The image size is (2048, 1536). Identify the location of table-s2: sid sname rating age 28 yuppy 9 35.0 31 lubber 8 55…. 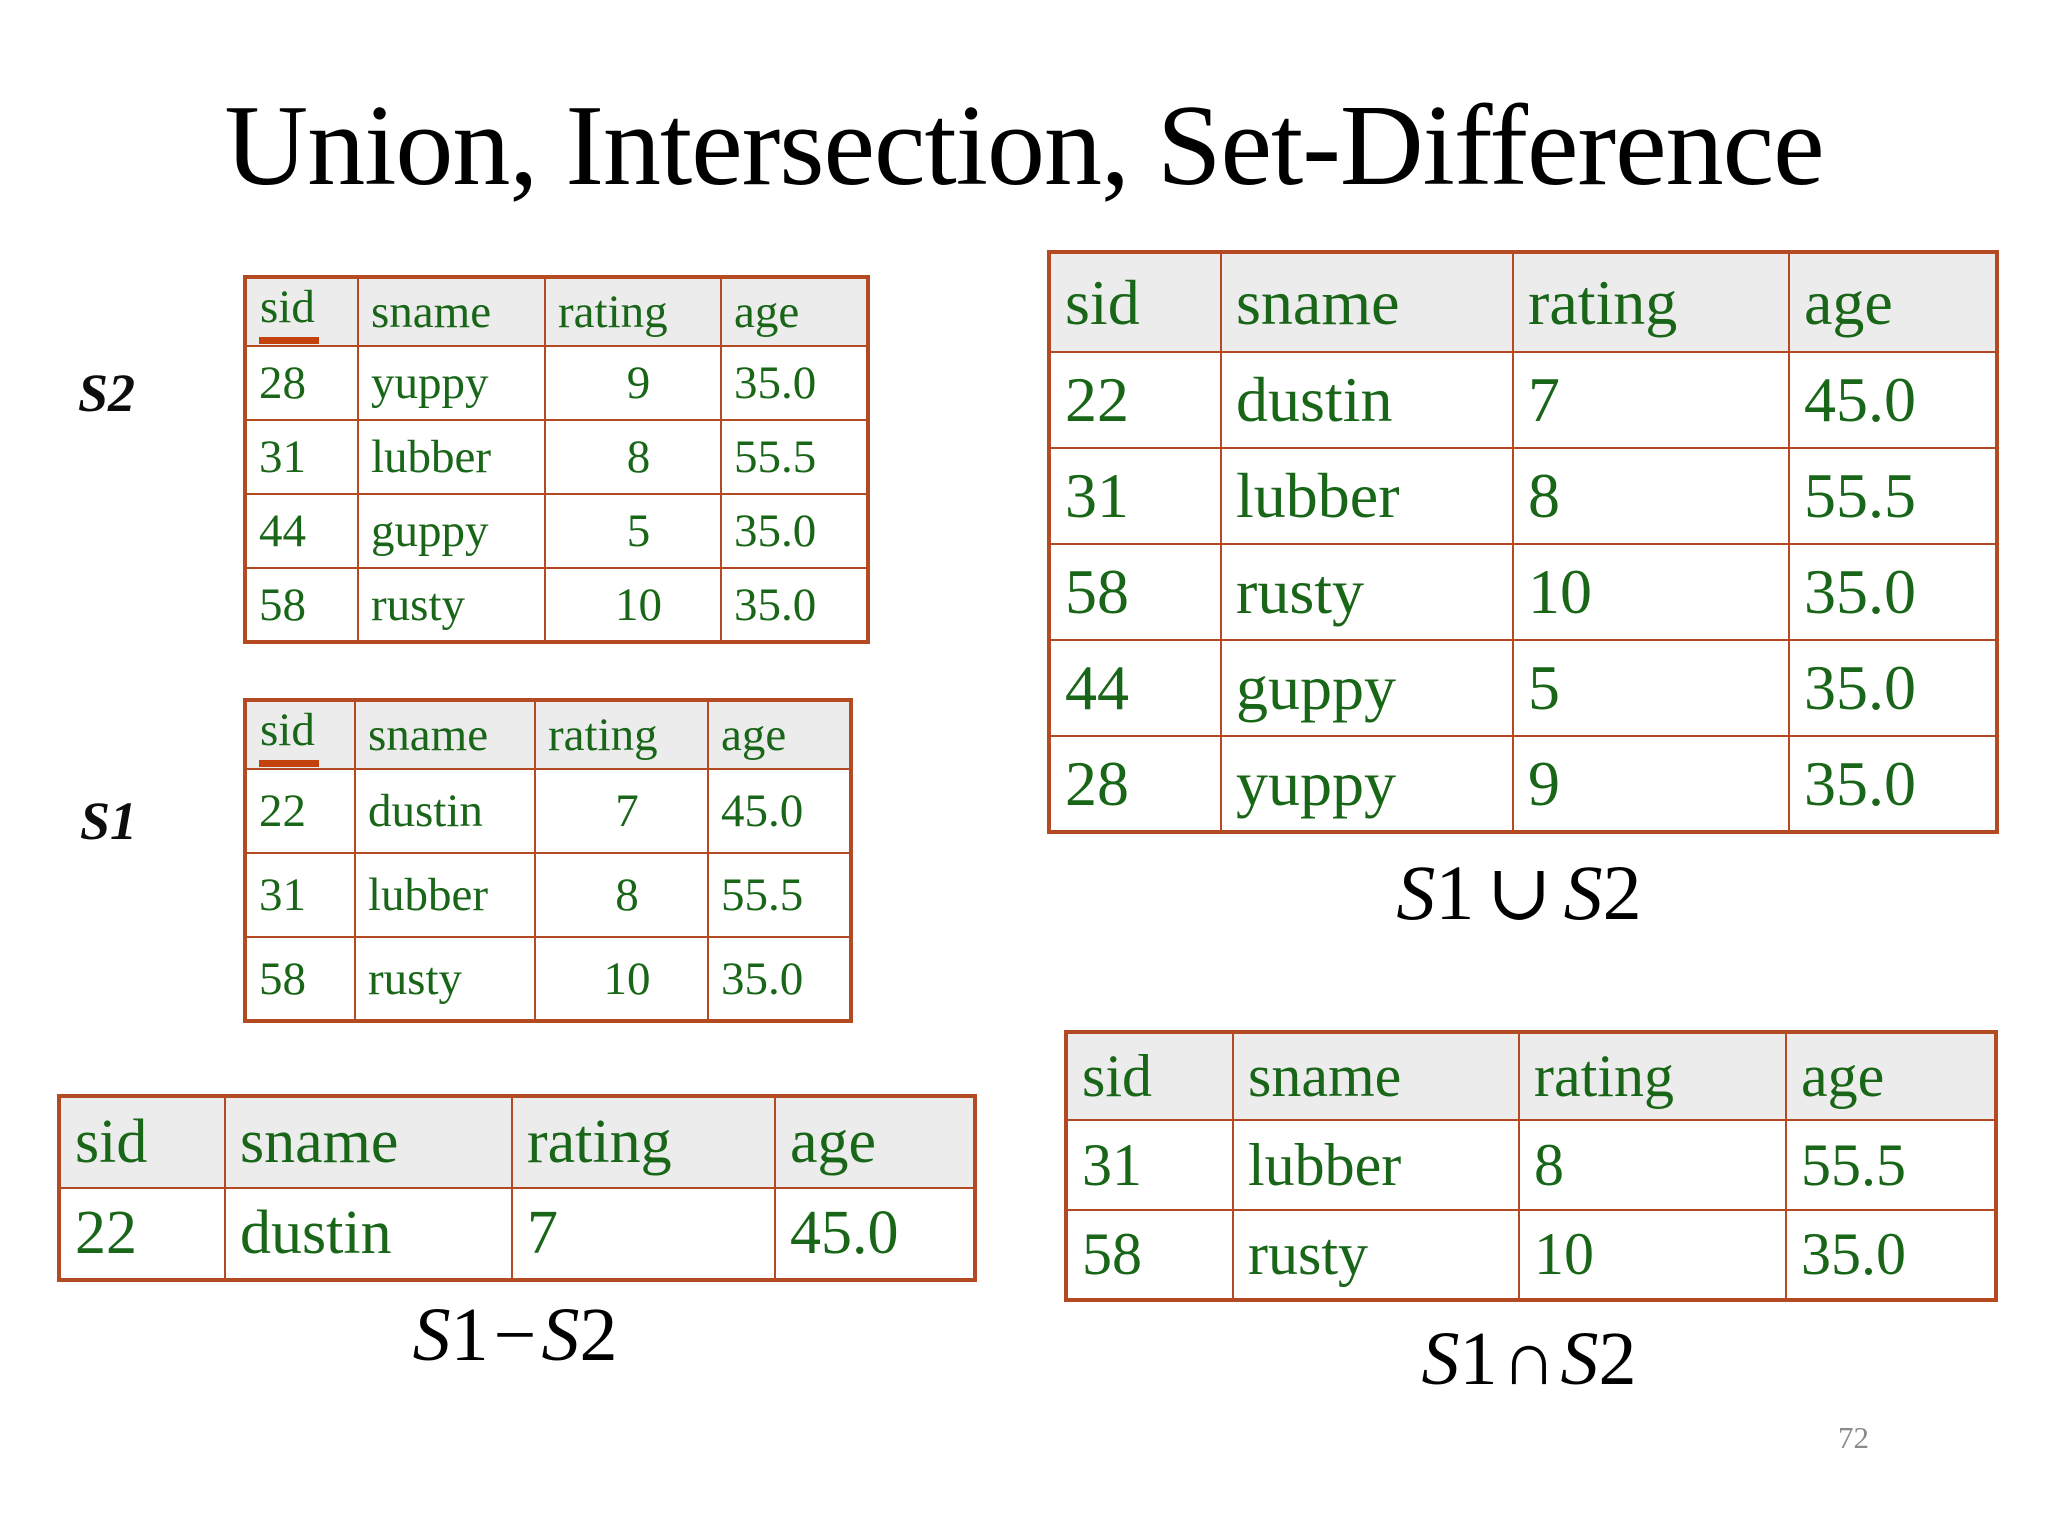
(556, 459).